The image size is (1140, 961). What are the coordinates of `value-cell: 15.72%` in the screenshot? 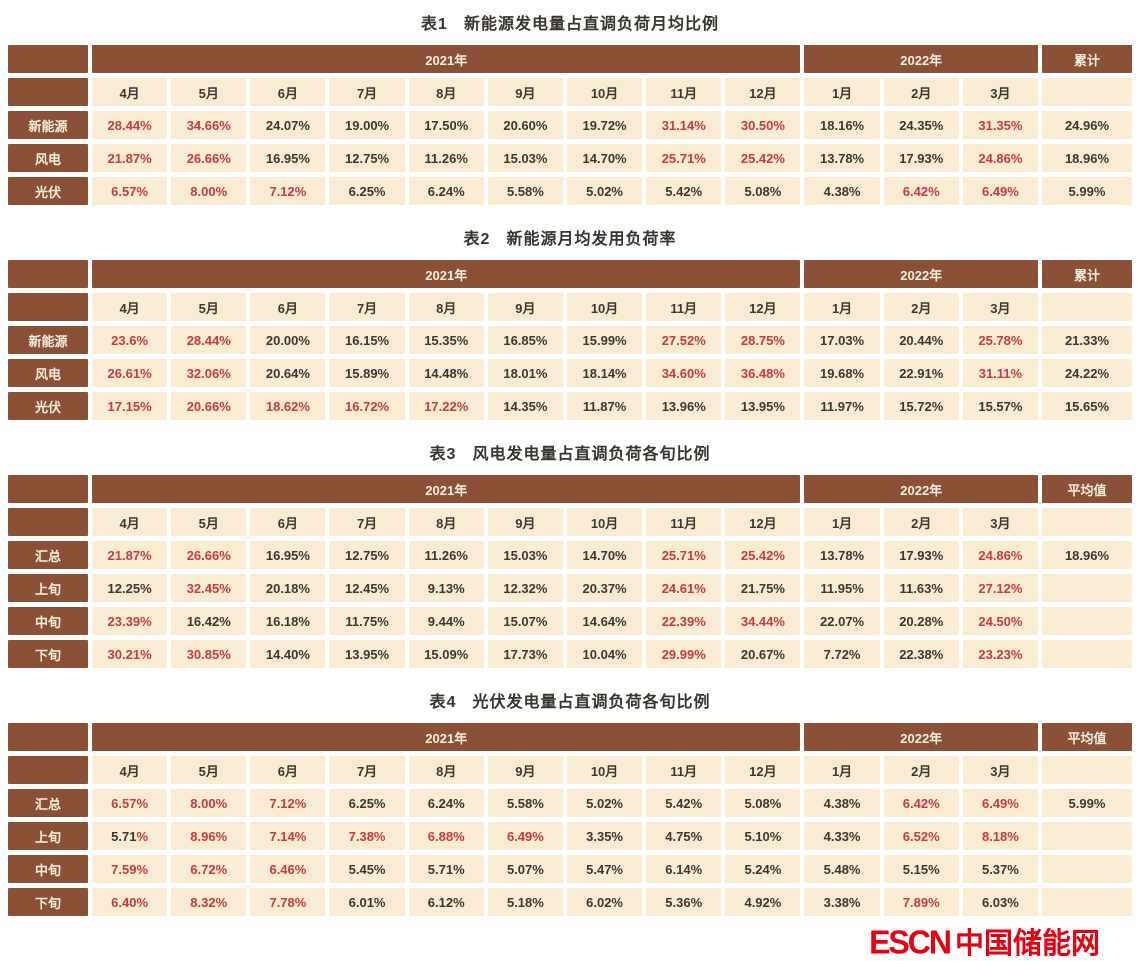 It's located at (921, 406).